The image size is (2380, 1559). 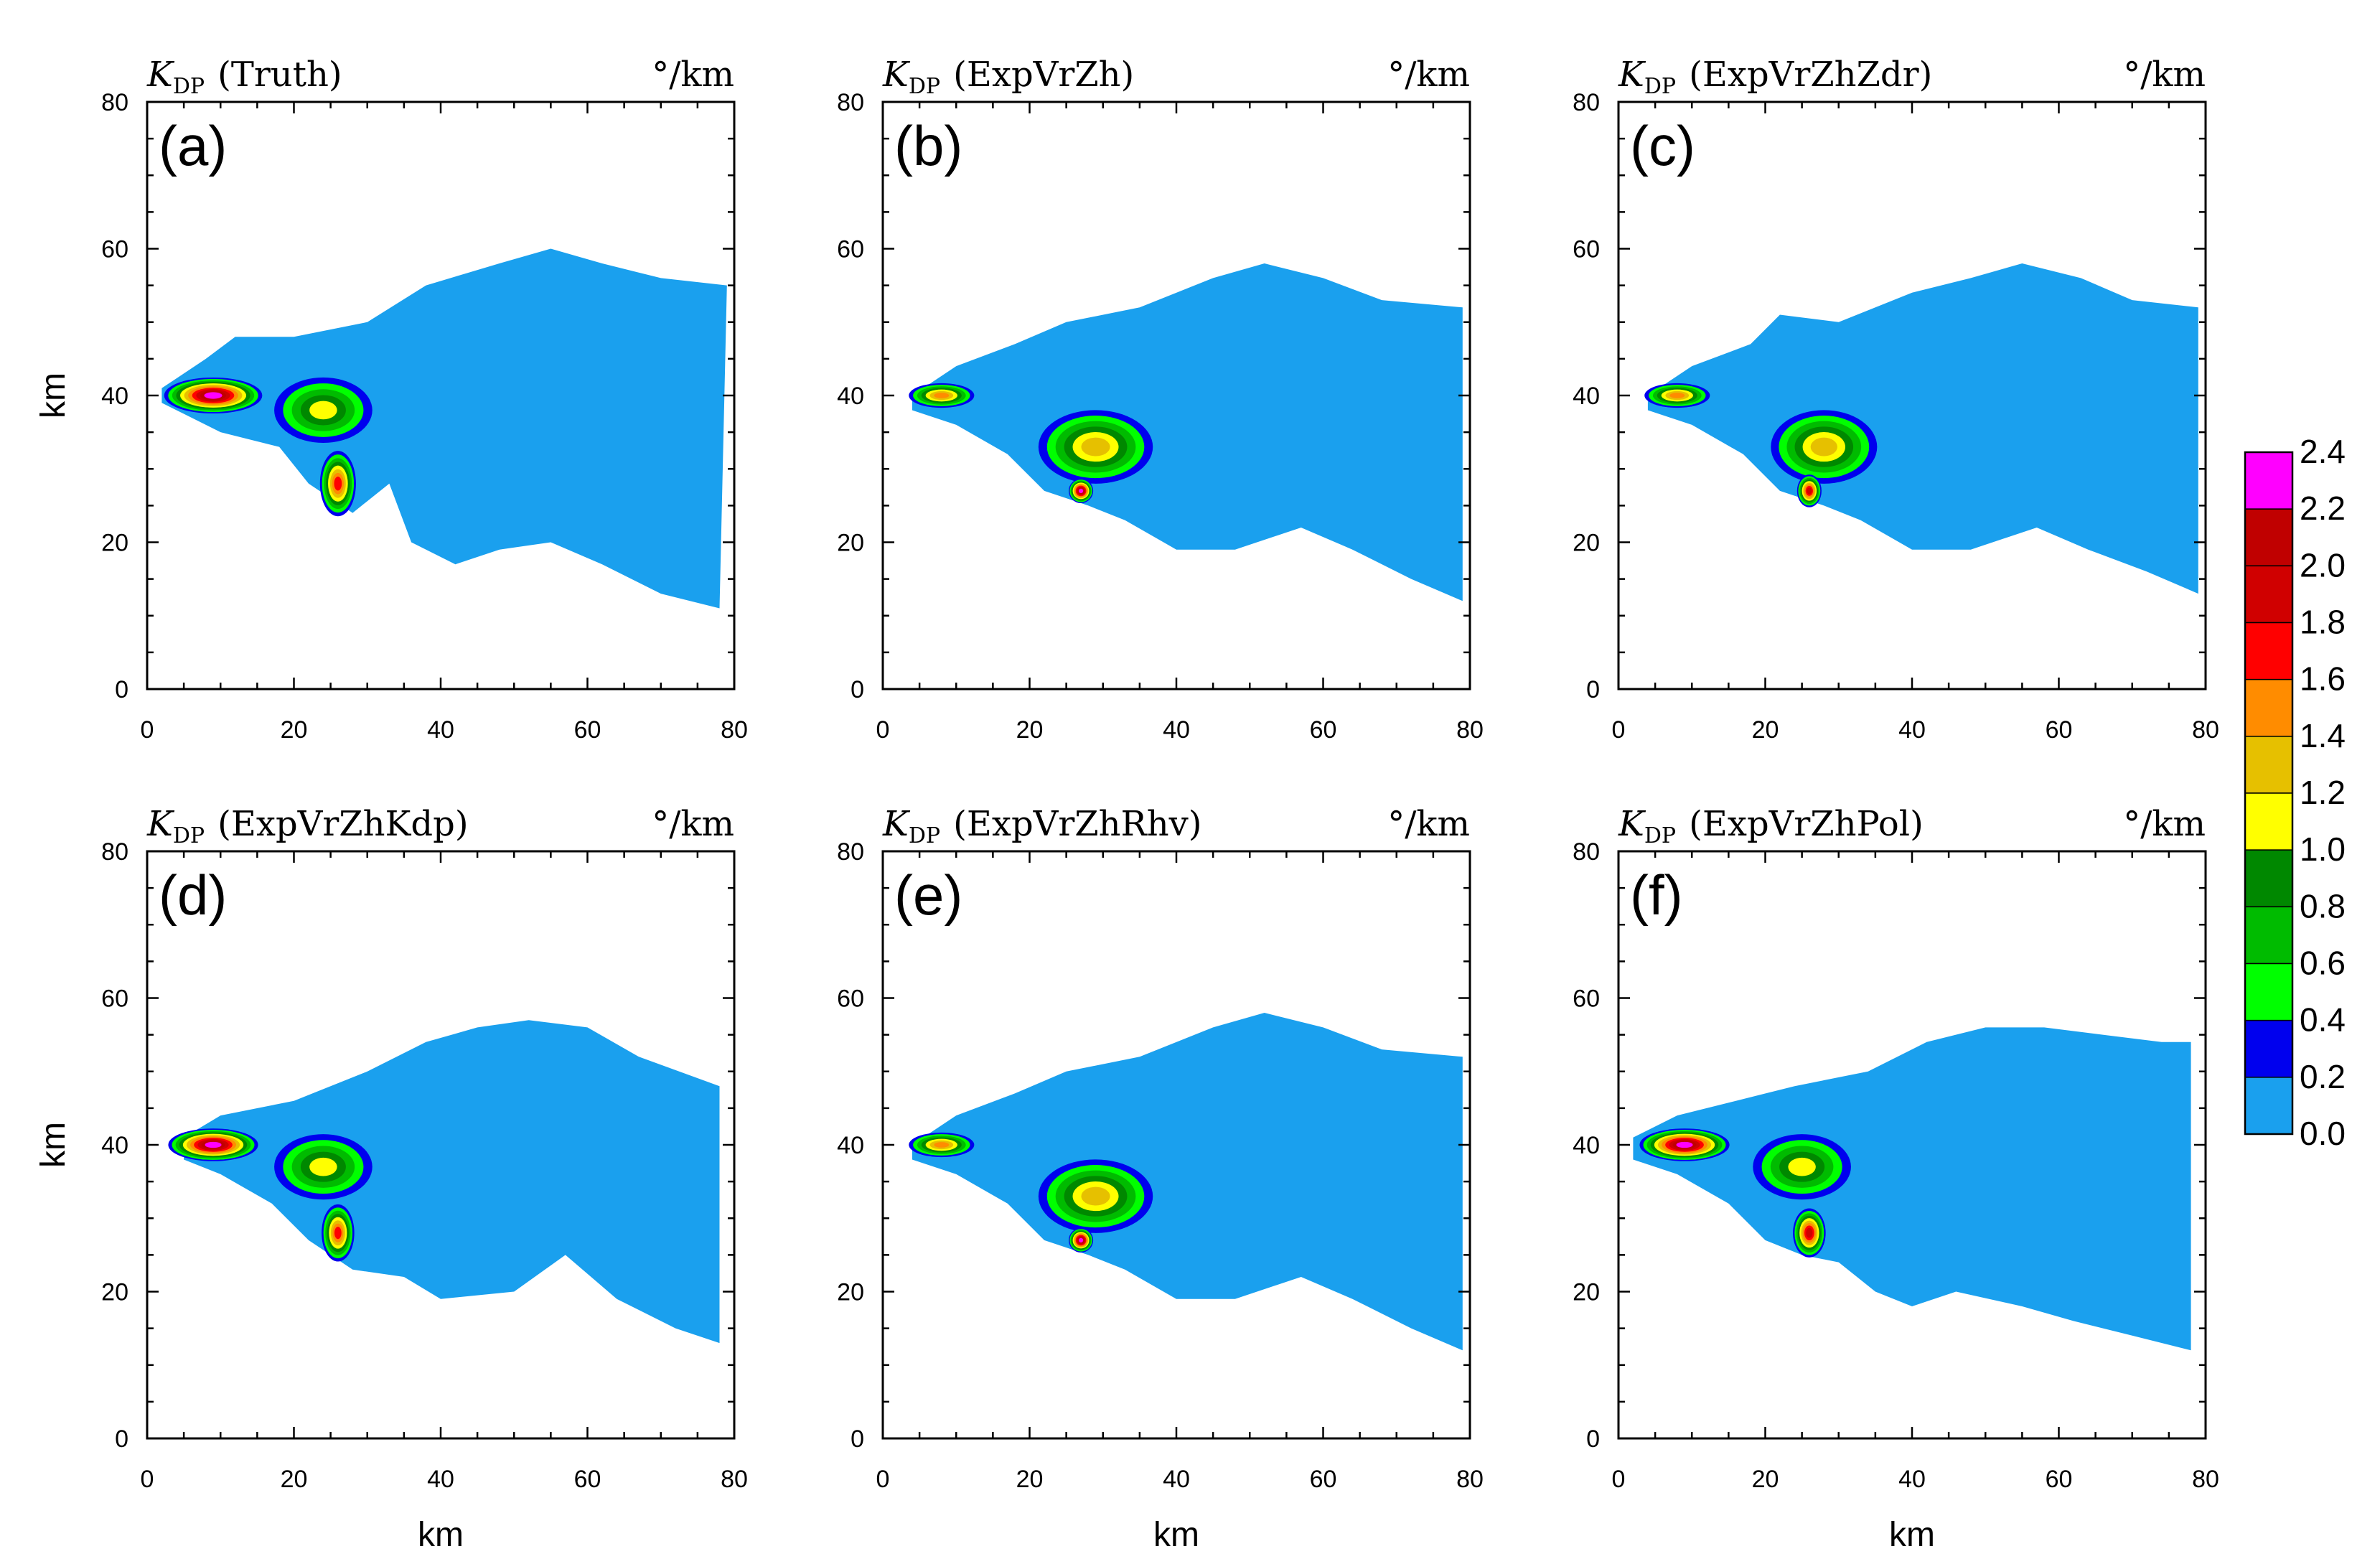 I want to click on colorbar-label: 2.2, so click(x=2323, y=508).